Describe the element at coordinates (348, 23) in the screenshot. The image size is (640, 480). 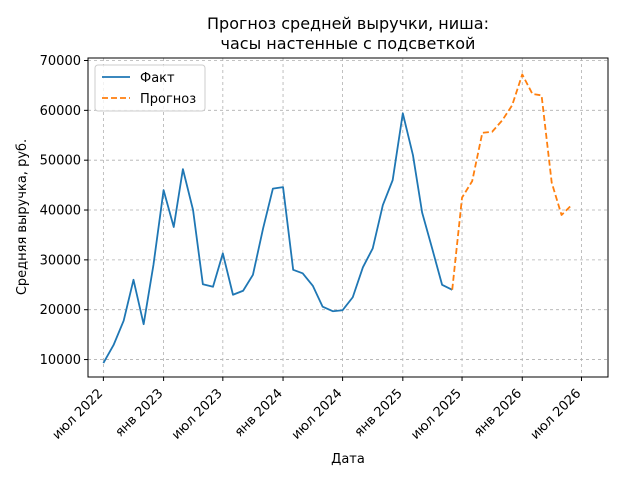
I see `chart-title-line-1: Прогноз средней выручки, ниша:` at that location.